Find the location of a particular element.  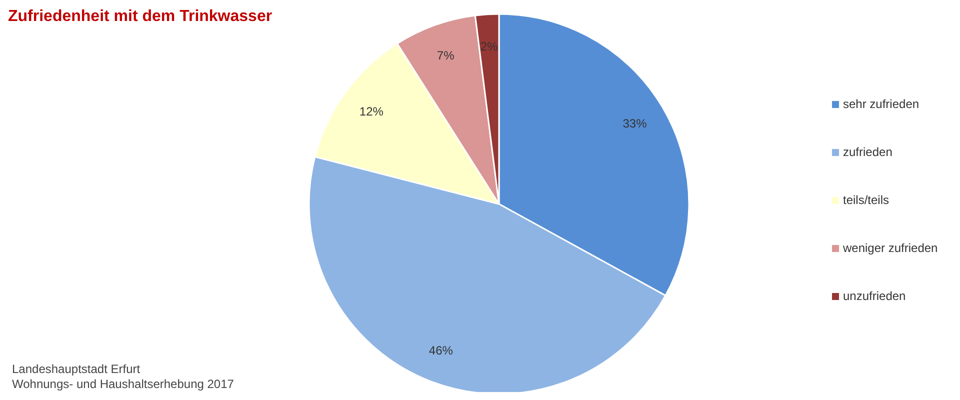

text: Landeshauptstadt Erfurt is located at coordinates (77, 369).